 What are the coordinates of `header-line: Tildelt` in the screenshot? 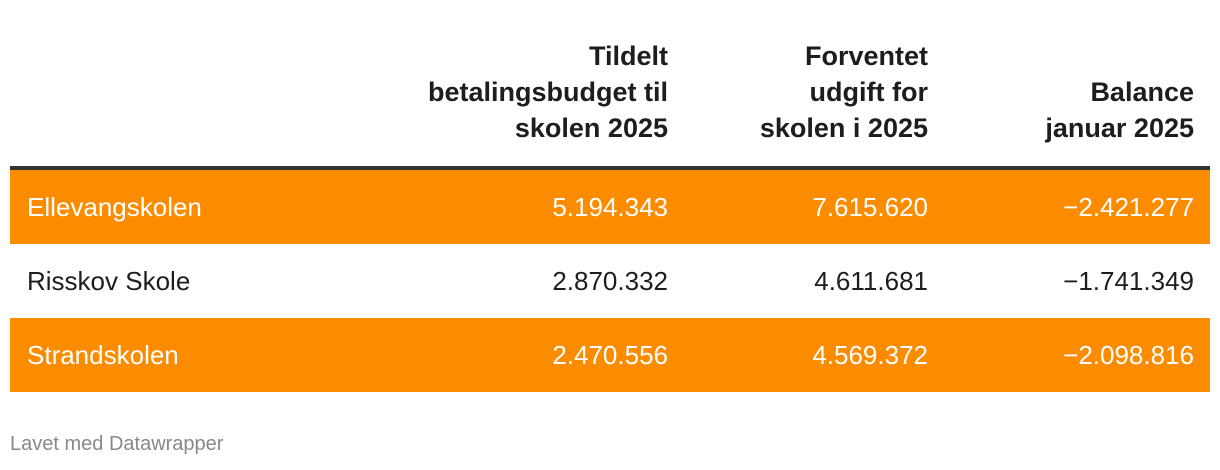 It's located at (628, 56).